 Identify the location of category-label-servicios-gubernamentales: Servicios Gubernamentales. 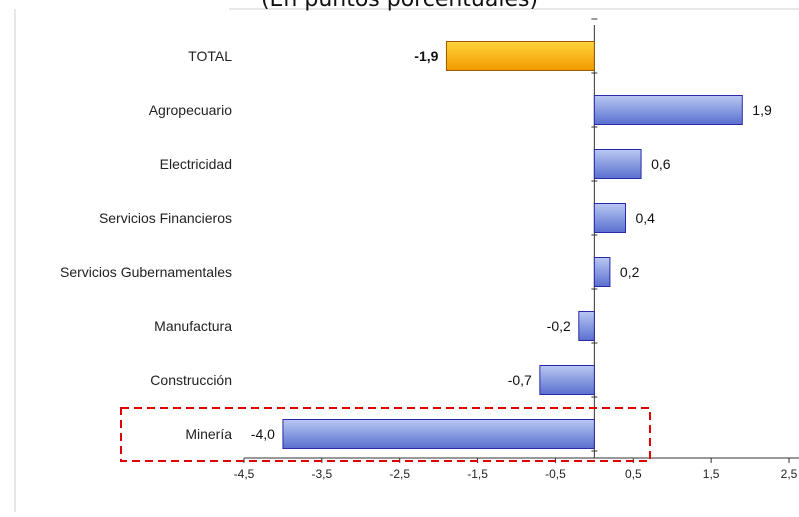
(146, 272).